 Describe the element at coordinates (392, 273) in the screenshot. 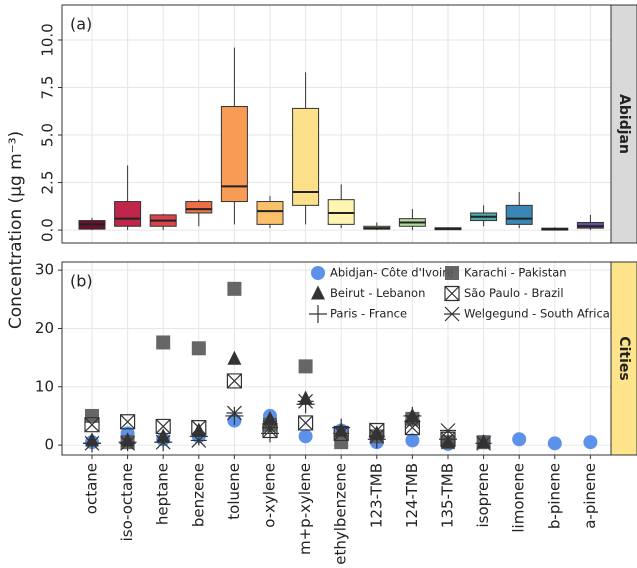

I see `legend-label: Abidjan- Côte d'Ivoire` at that location.